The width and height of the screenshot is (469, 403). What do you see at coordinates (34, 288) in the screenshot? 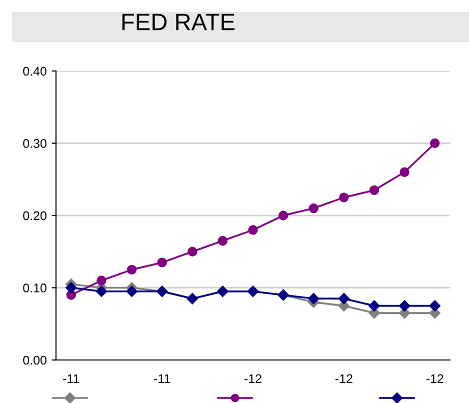
I see `y-tick-label: 0.10` at bounding box center [34, 288].